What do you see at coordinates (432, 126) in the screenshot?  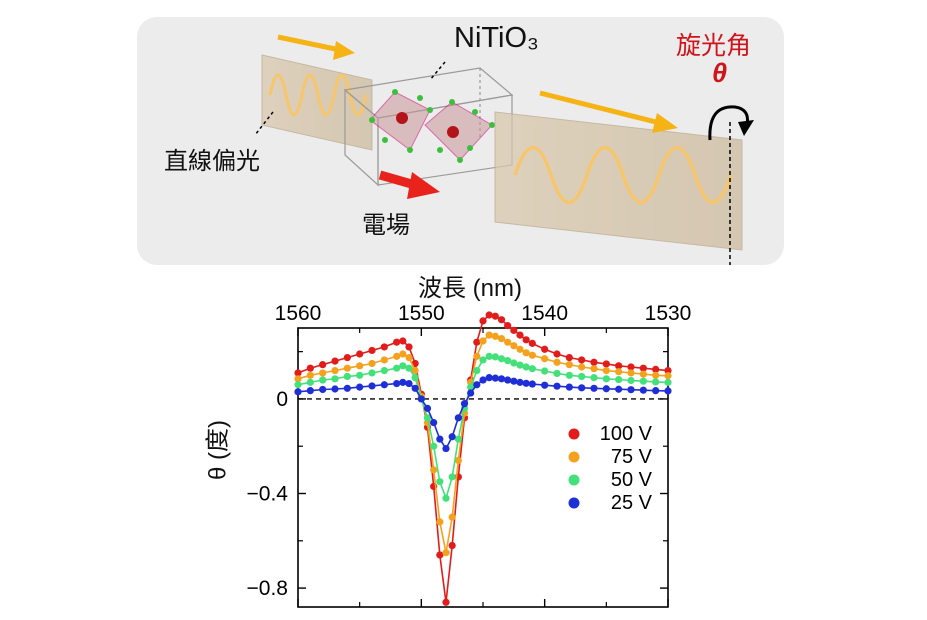 I see `octahedra` at bounding box center [432, 126].